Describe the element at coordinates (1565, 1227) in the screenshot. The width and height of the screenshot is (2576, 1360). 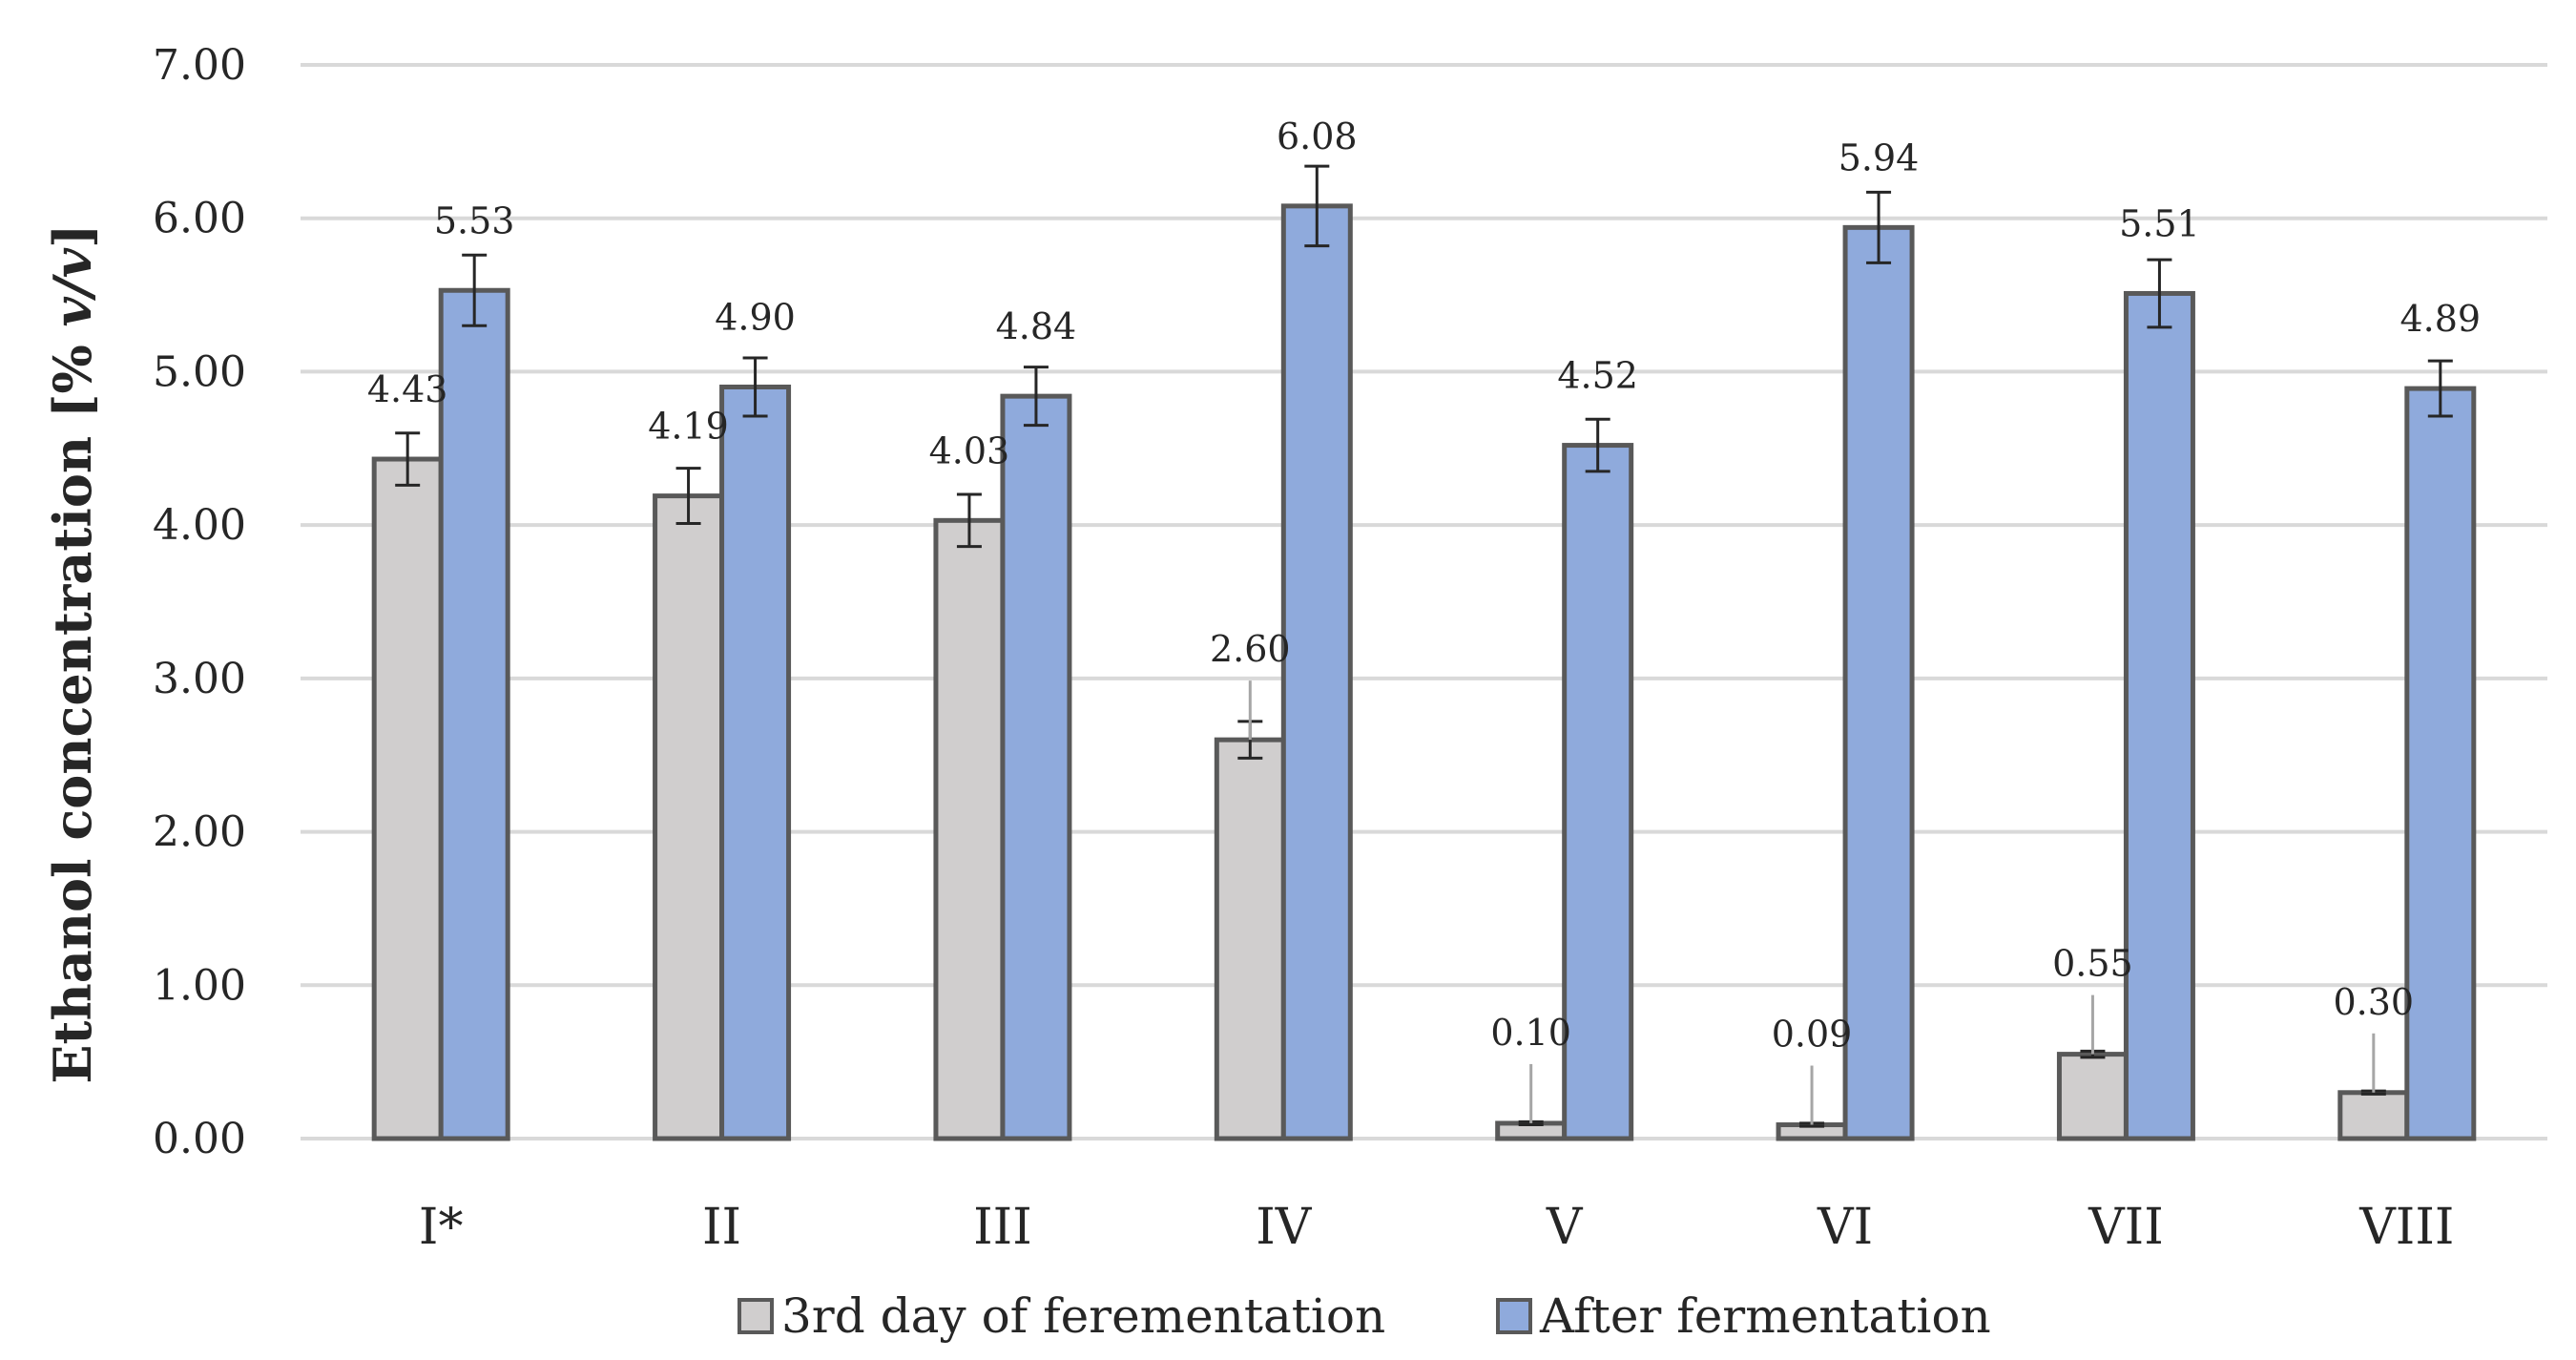
I see `x-tick-label: V` at that location.